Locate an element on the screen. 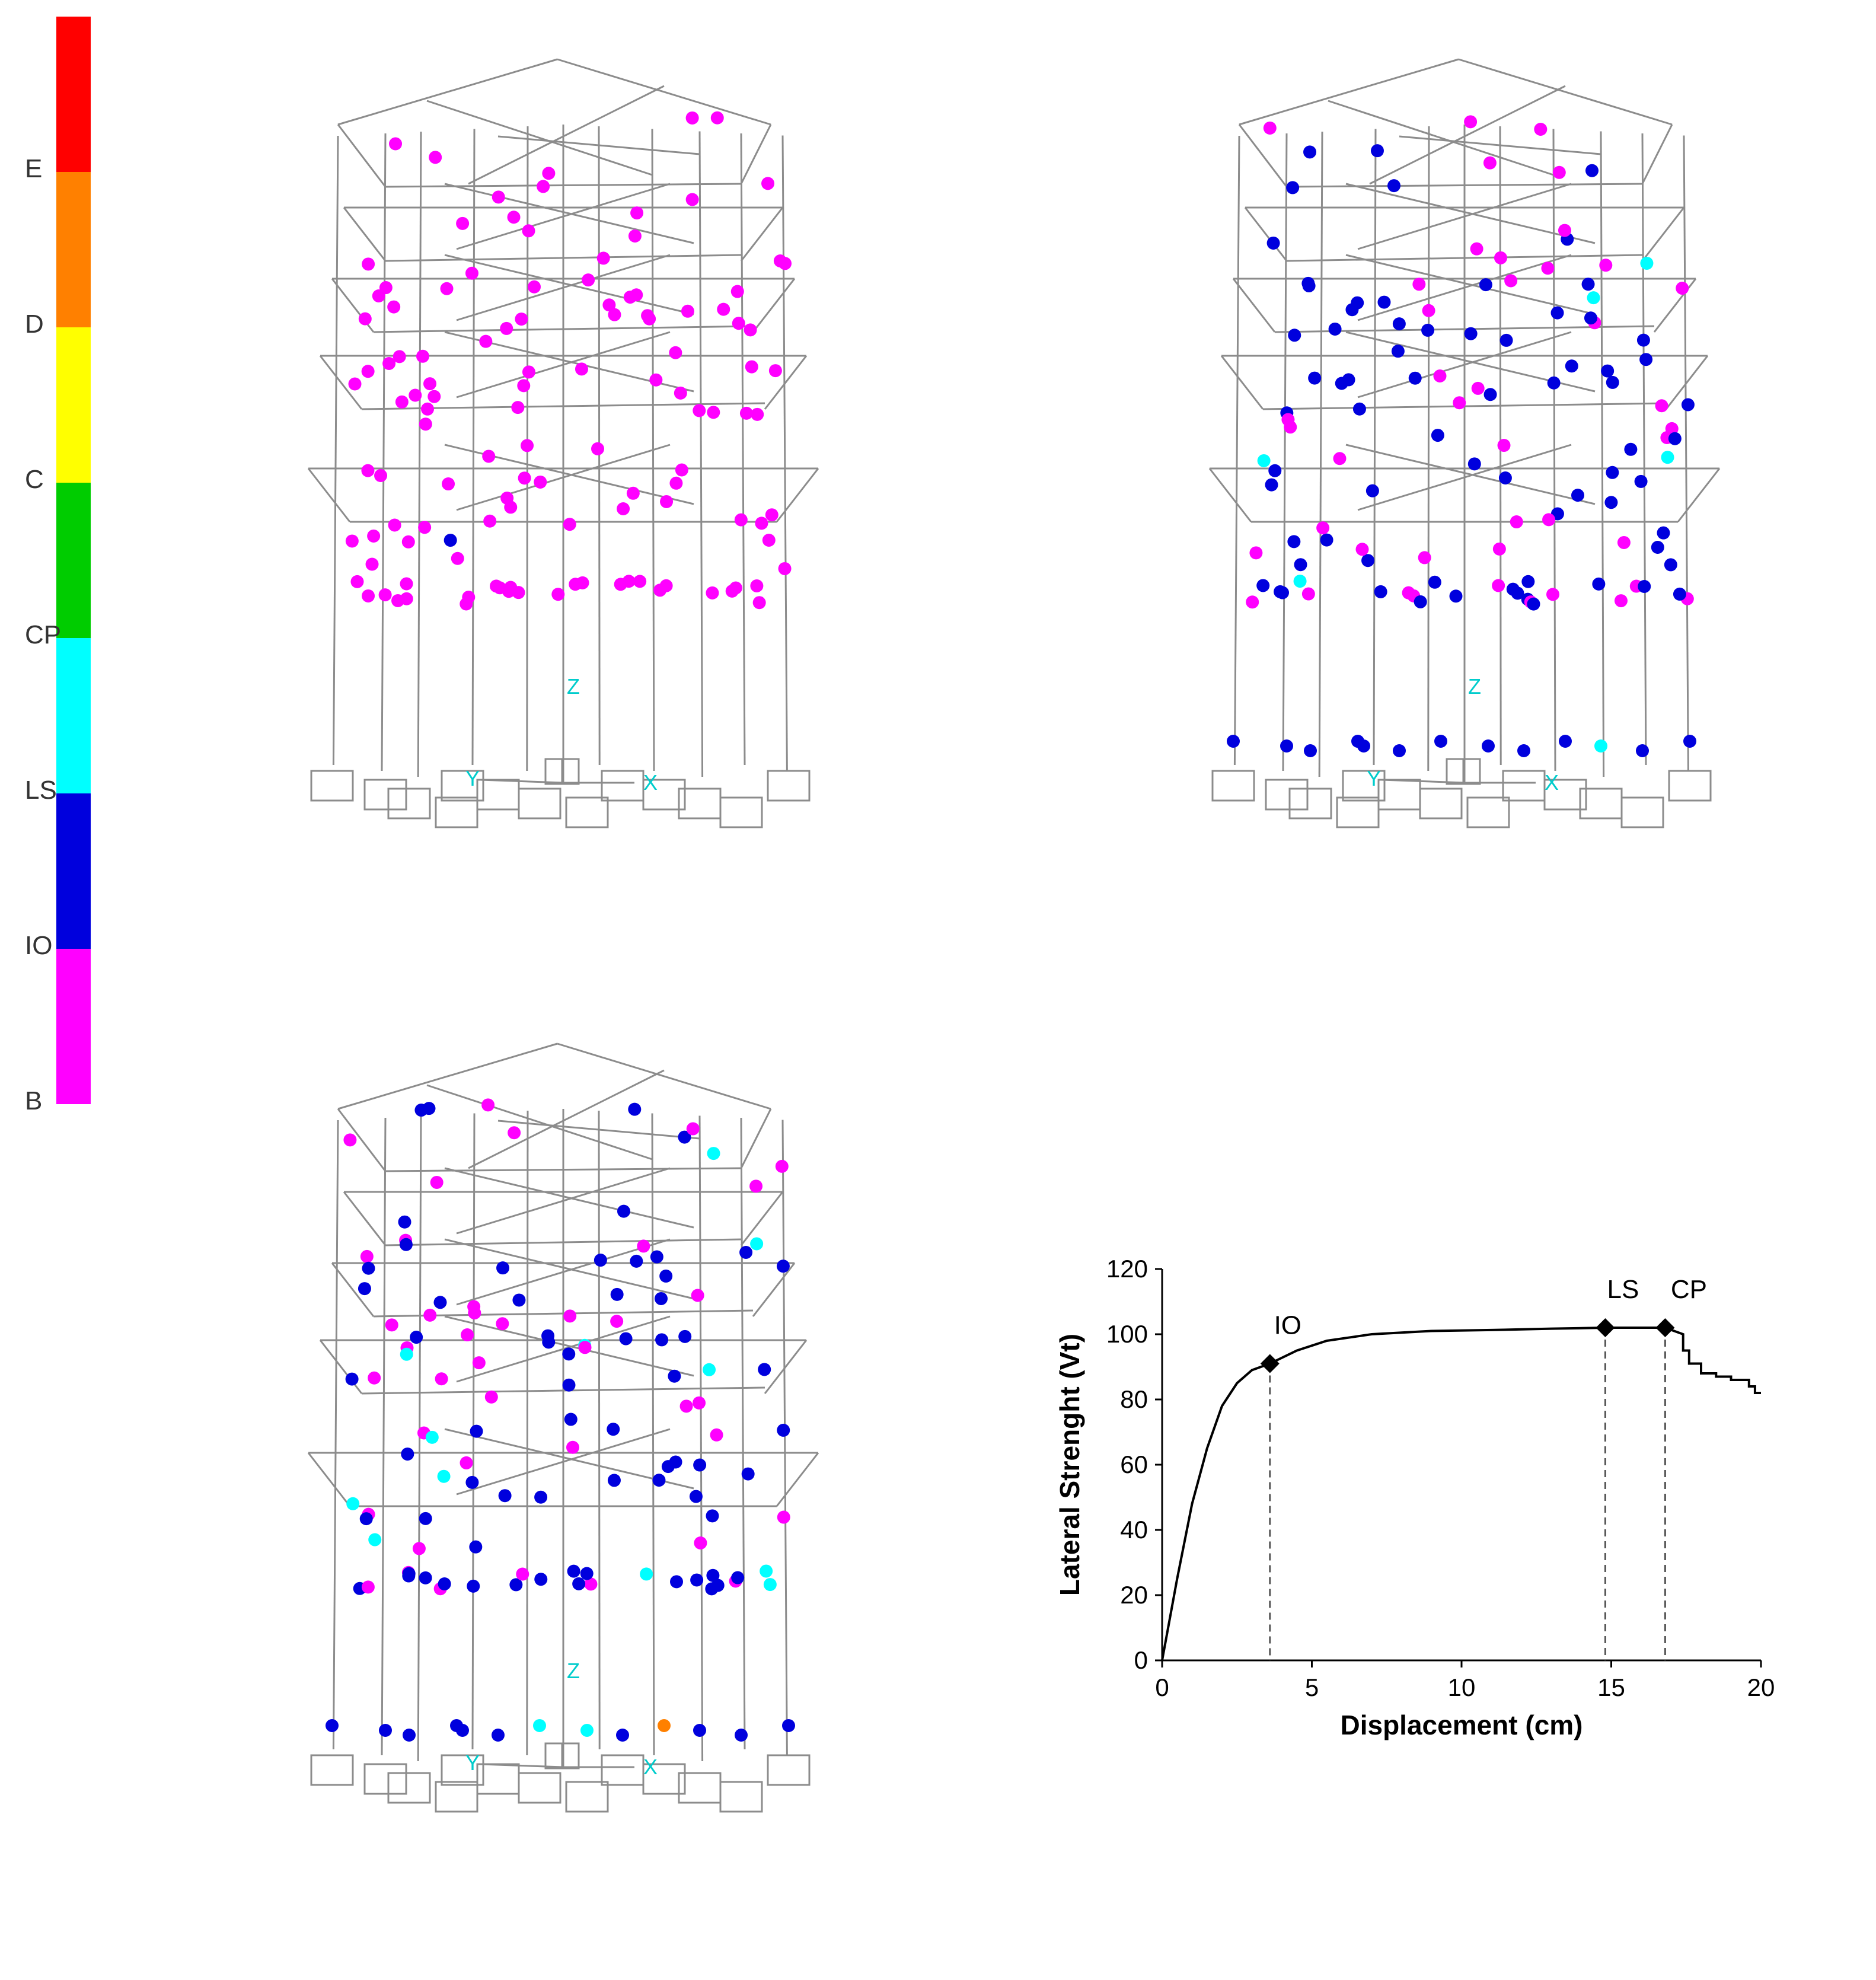 The width and height of the screenshot is (1876, 1980). x-axis-title: Displacement (cm) is located at coordinates (1461, 1725).